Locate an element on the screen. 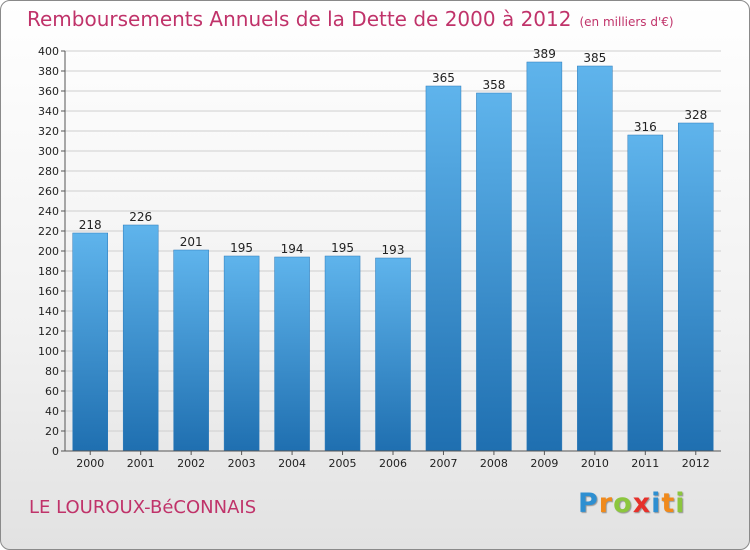 The image size is (750, 550). x-tick-label-2003: 2003 is located at coordinates (242, 463).